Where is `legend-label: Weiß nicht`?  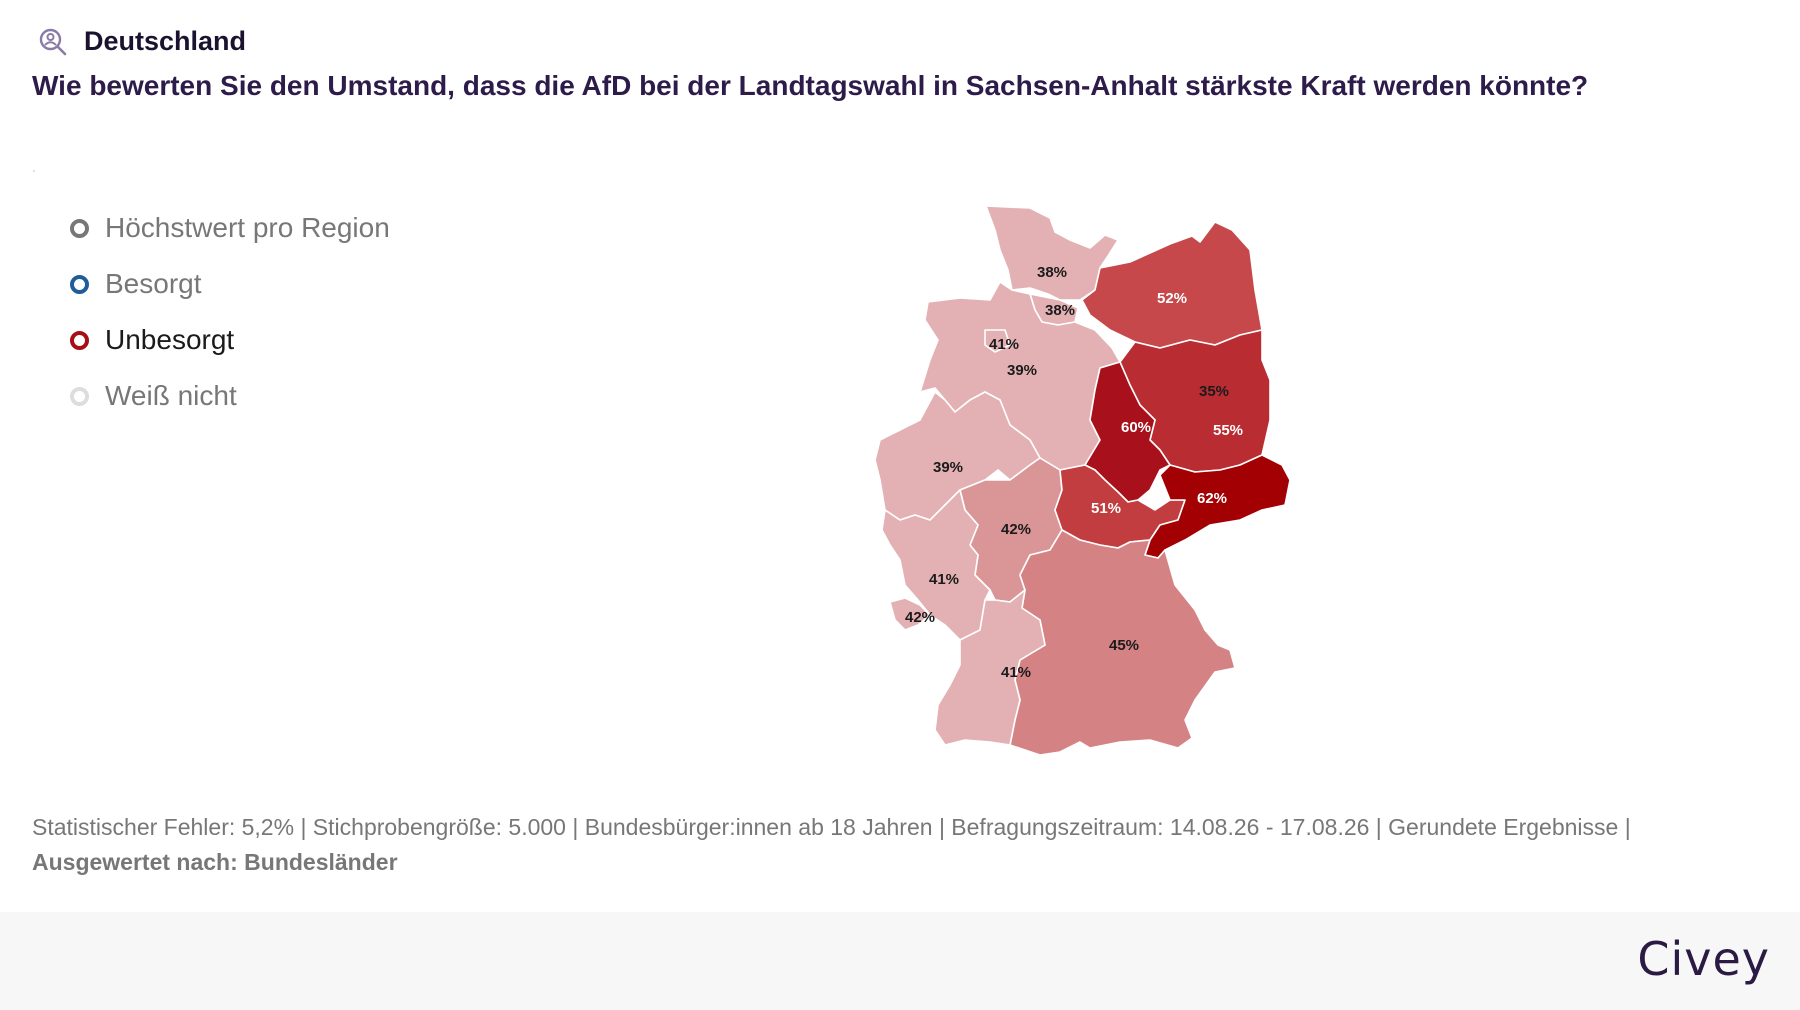 legend-label: Weiß nicht is located at coordinates (171, 395).